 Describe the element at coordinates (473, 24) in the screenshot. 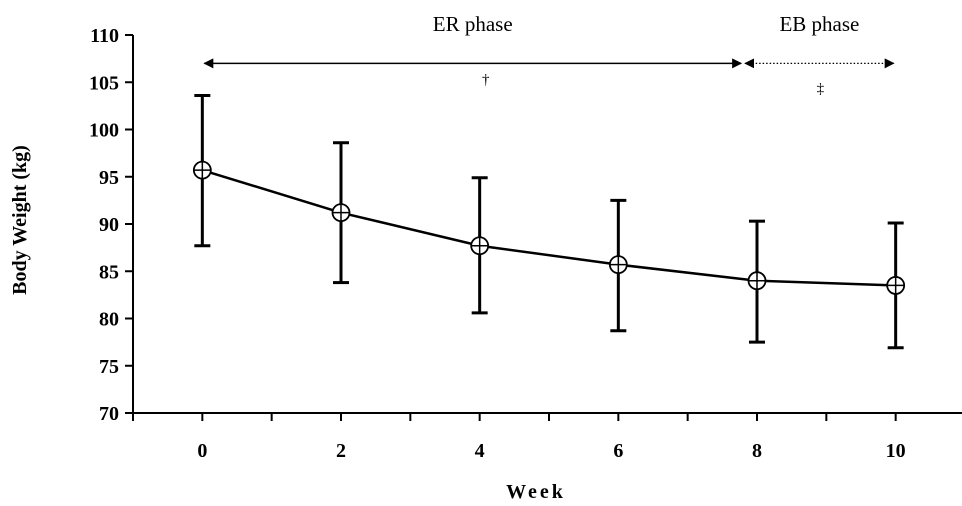

I see `phase-label: ER phase` at that location.